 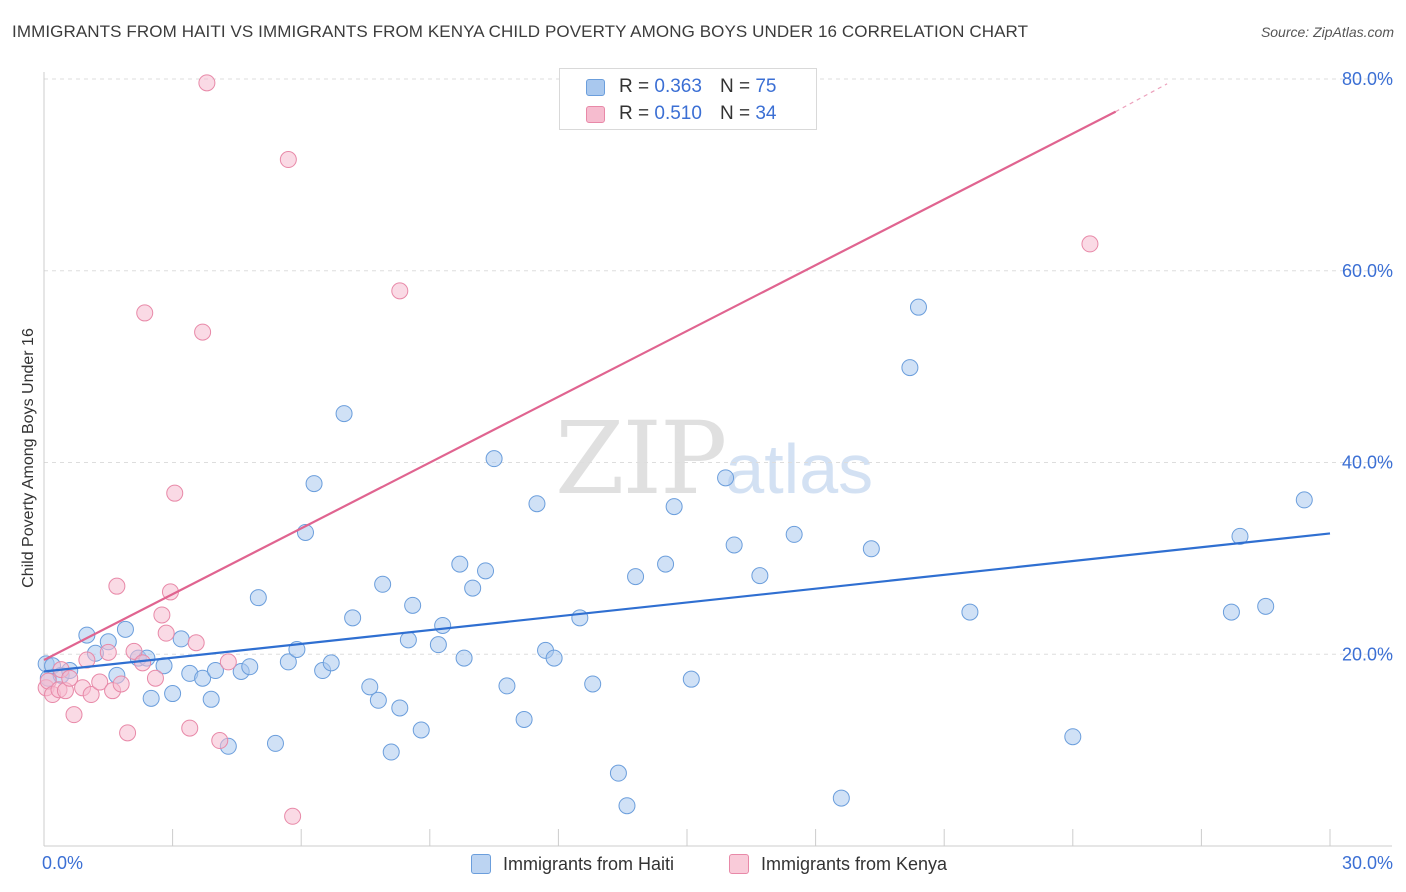 I want to click on bottom-legend-haiti-label: Immigrants from Haiti, so click(x=589, y=863).